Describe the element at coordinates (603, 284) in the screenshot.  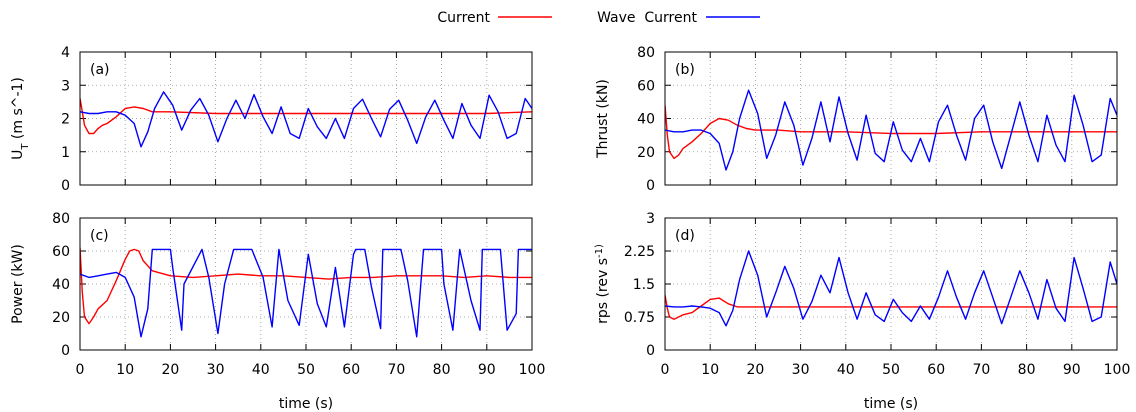
I see `y-axis-label: rps (rev s-1)` at that location.